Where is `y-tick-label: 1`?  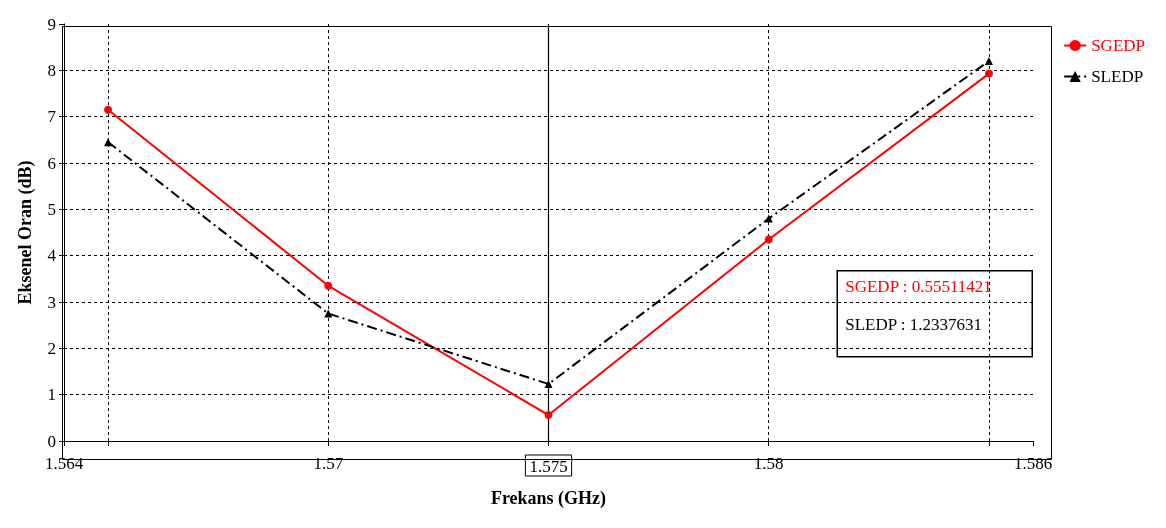
y-tick-label: 1 is located at coordinates (51, 395).